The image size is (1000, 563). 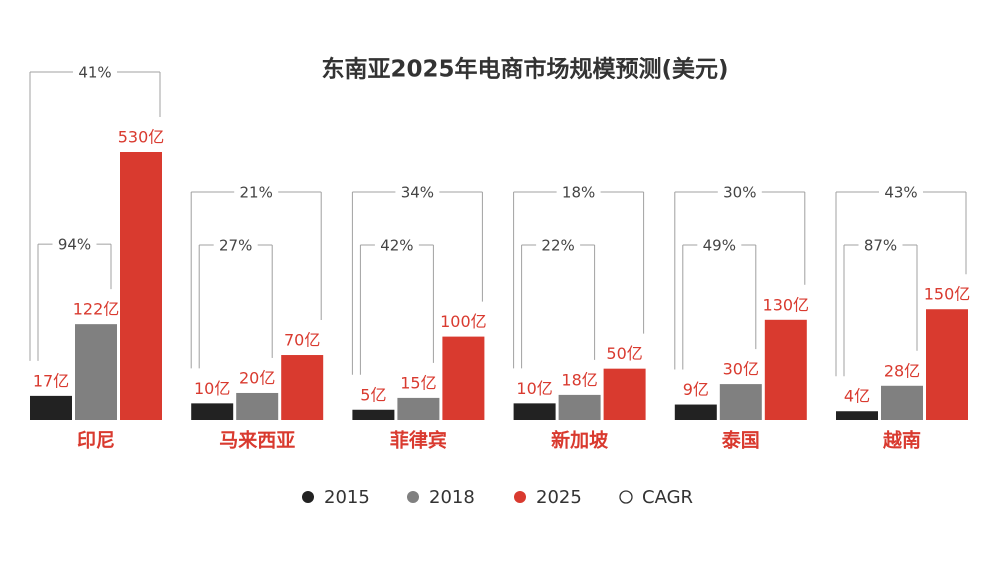 What do you see at coordinates (901, 440) in the screenshot?
I see `category-label: 越南` at bounding box center [901, 440].